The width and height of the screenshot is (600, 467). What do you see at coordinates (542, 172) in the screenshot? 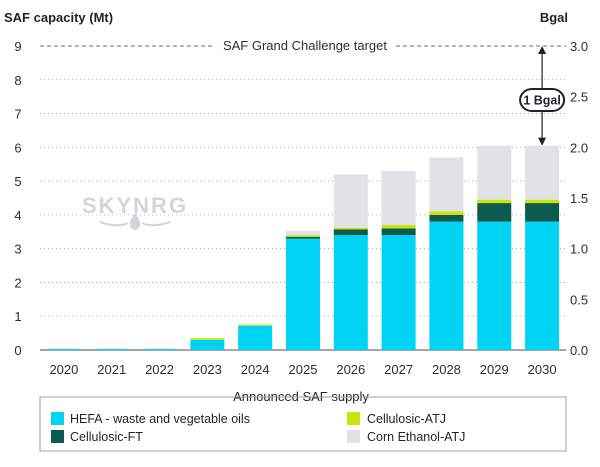
I see `bar-corn-ethanol-atj-2030` at bounding box center [542, 172].